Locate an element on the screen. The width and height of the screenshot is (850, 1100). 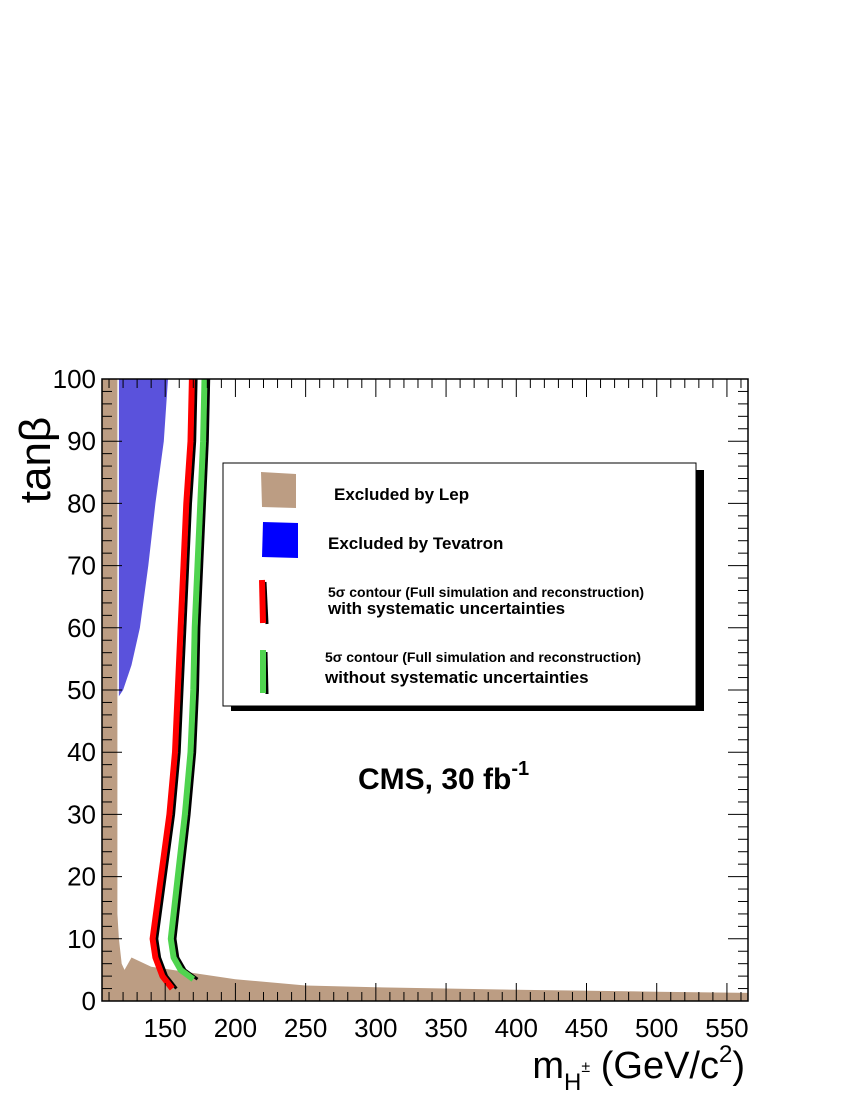
y-tick-label: 30 is located at coordinates (81, 814).